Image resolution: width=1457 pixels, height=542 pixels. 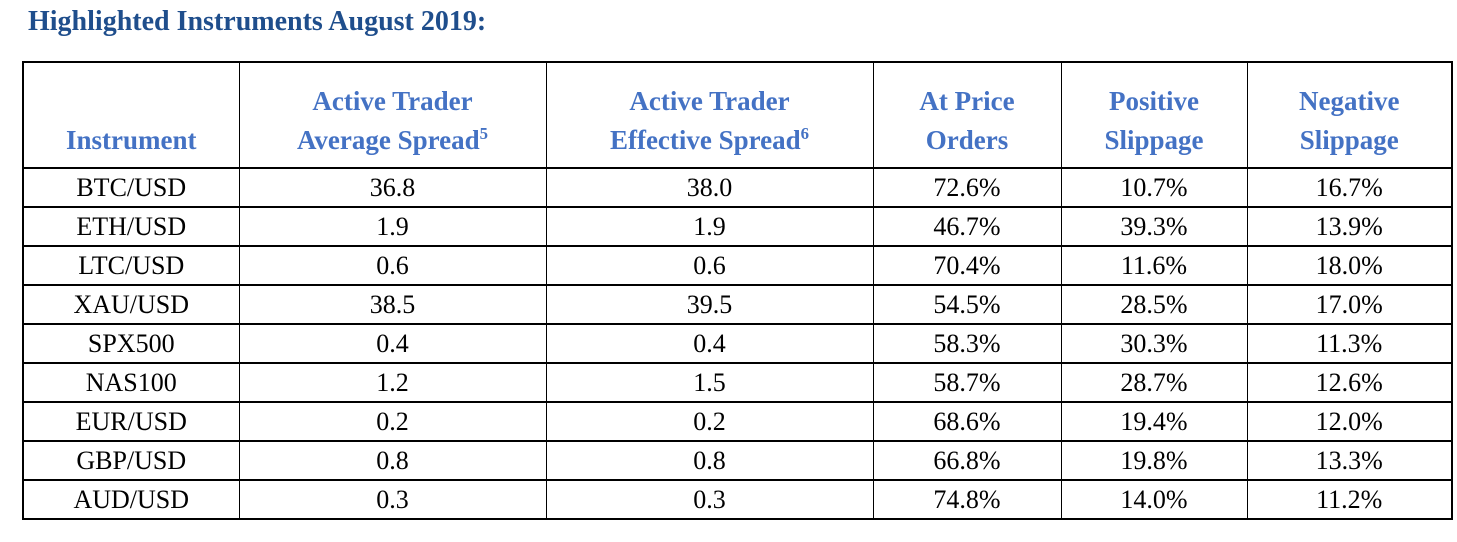 What do you see at coordinates (1349, 343) in the screenshot?
I see `cell-negative-slippage: 11.3%` at bounding box center [1349, 343].